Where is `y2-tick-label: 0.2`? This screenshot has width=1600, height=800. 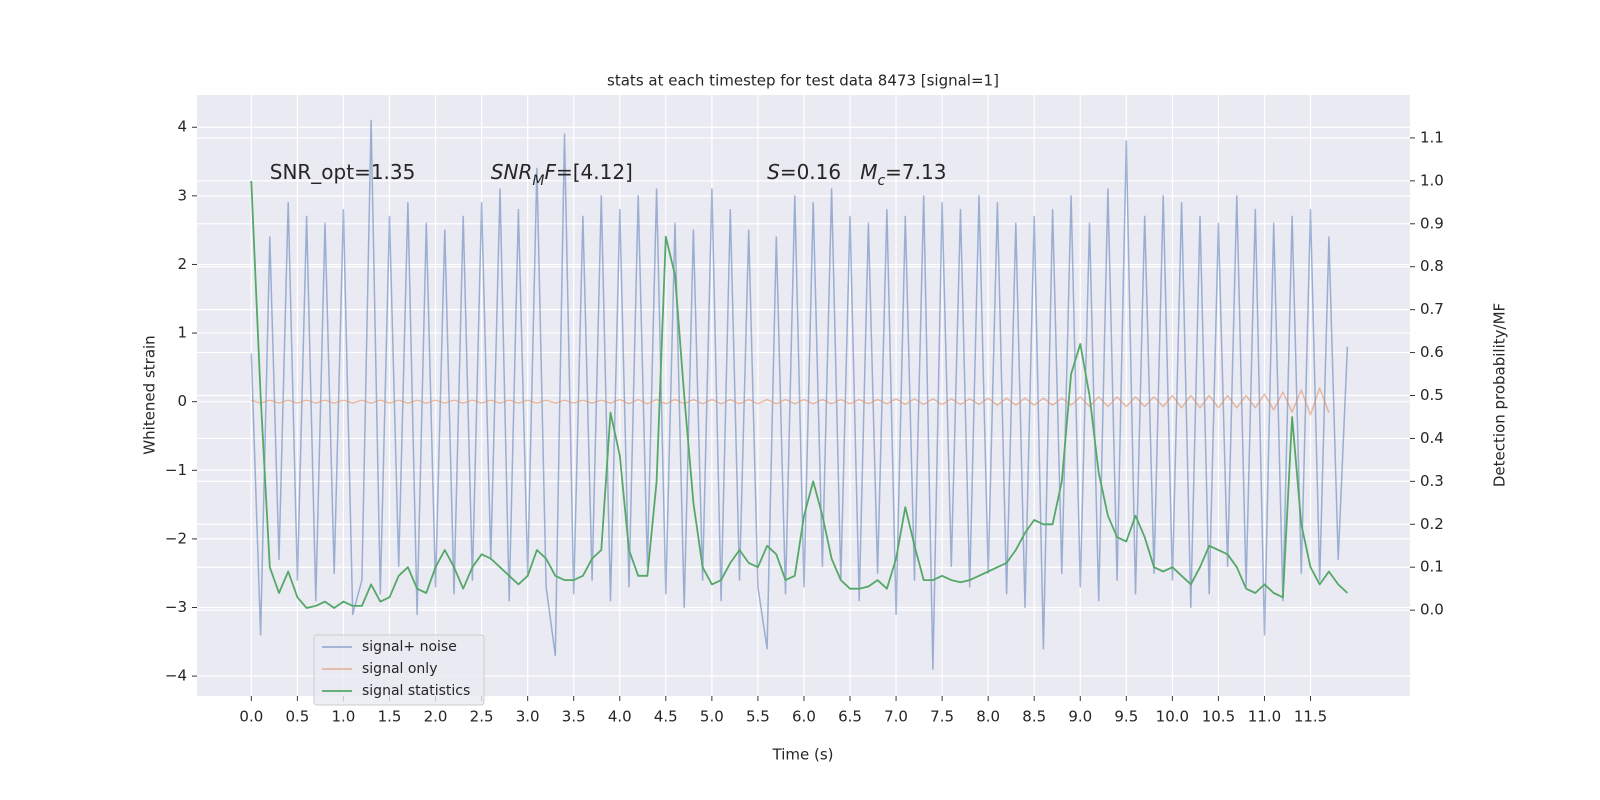
y2-tick-label: 0.2 is located at coordinates (1432, 524).